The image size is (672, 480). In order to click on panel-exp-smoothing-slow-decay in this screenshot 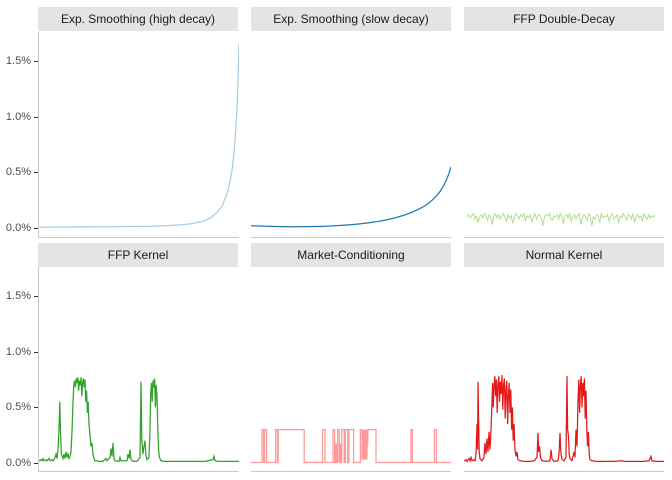, I will do `click(351, 135)`.